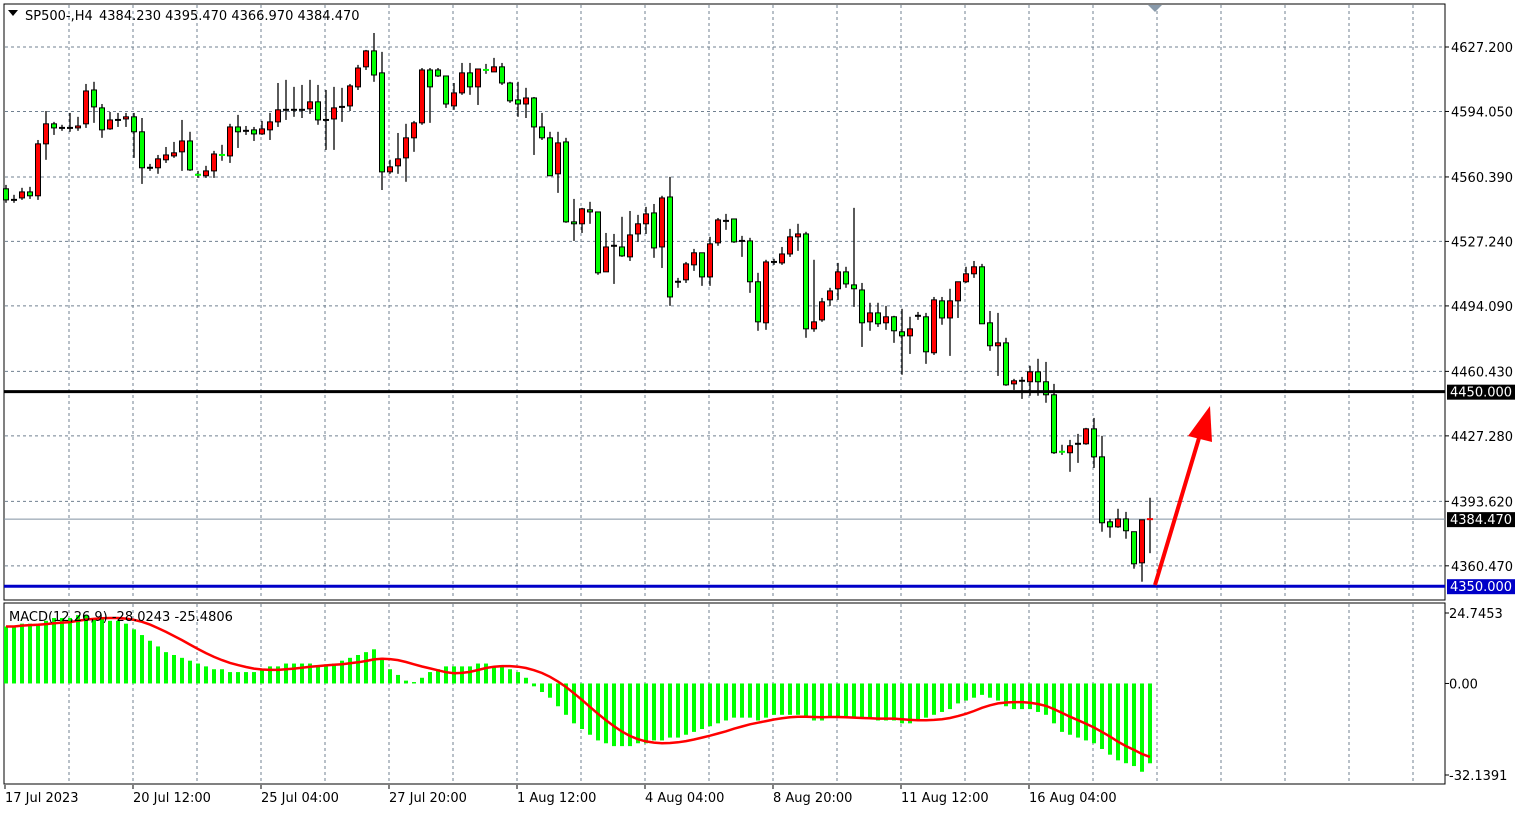 This screenshot has width=1526, height=813. I want to click on symbol-timeframe: SP500-,H4, so click(59, 16).